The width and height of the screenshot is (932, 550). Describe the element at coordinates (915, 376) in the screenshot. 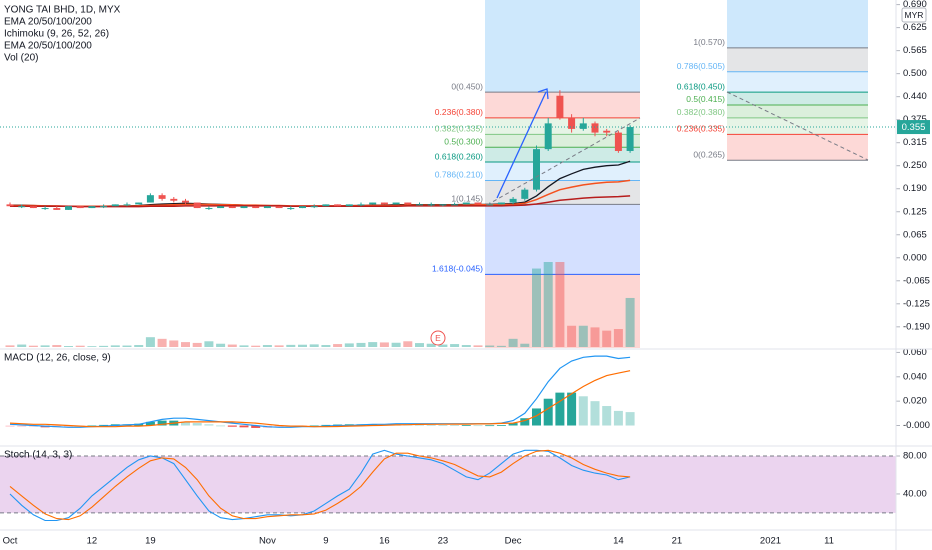

I see `y-tick-label: 0.040` at that location.